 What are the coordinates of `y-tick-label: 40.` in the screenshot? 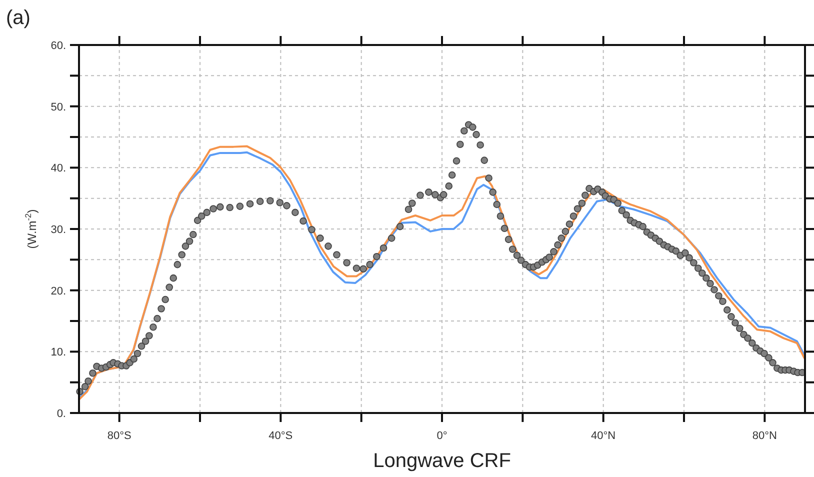 It's located at (58, 168).